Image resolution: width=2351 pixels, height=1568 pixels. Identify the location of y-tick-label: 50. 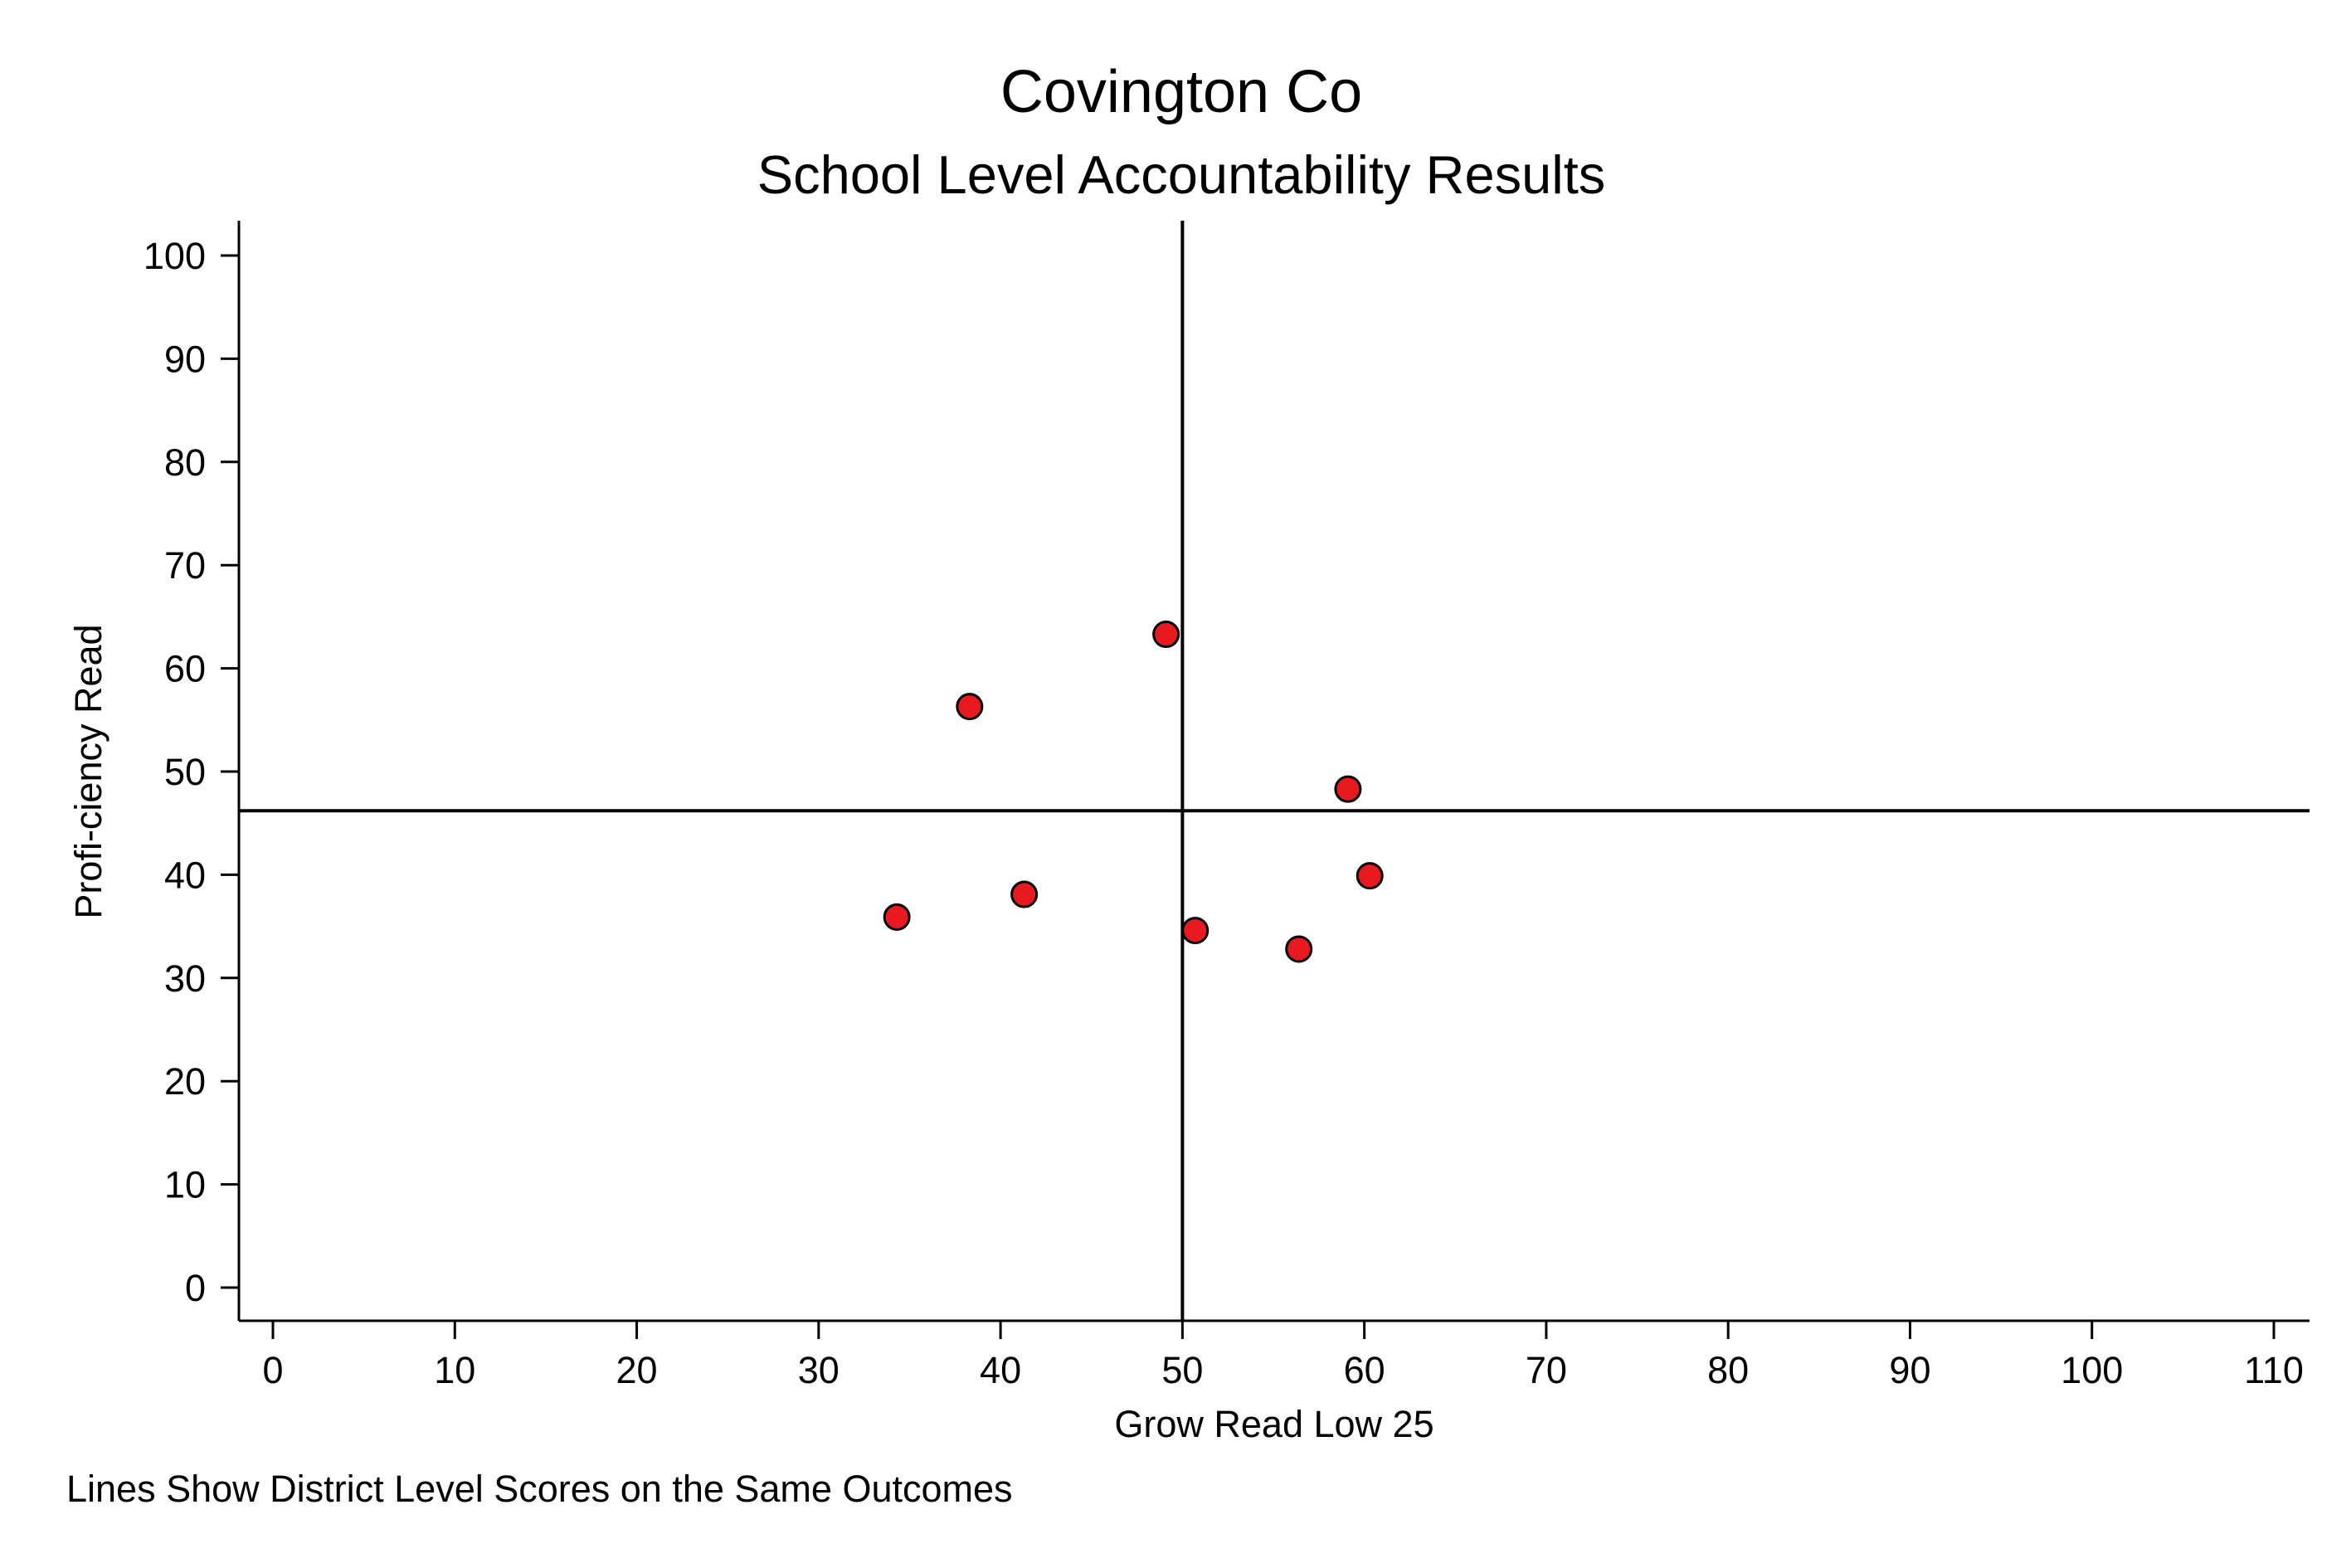
(185, 772).